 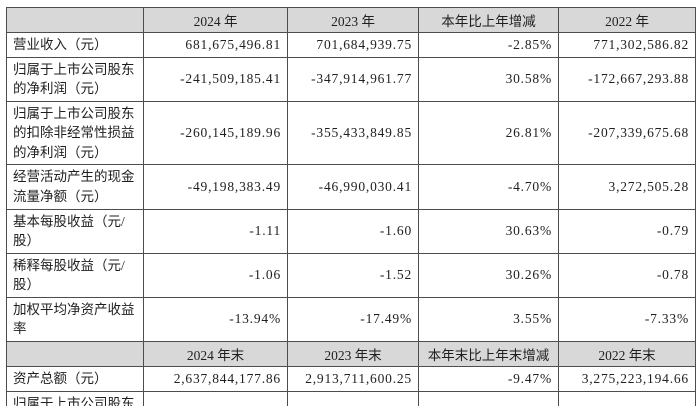 I want to click on value-2024: -13.94%, so click(x=215, y=319).